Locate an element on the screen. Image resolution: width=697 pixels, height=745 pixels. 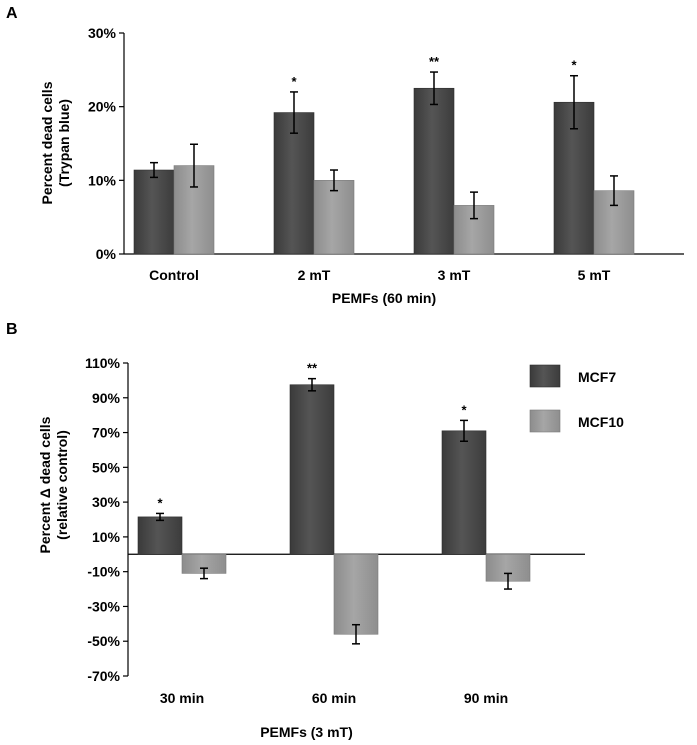
y-axis-title: Percent Δ dead cells(relative control) is located at coordinates (53, 484).